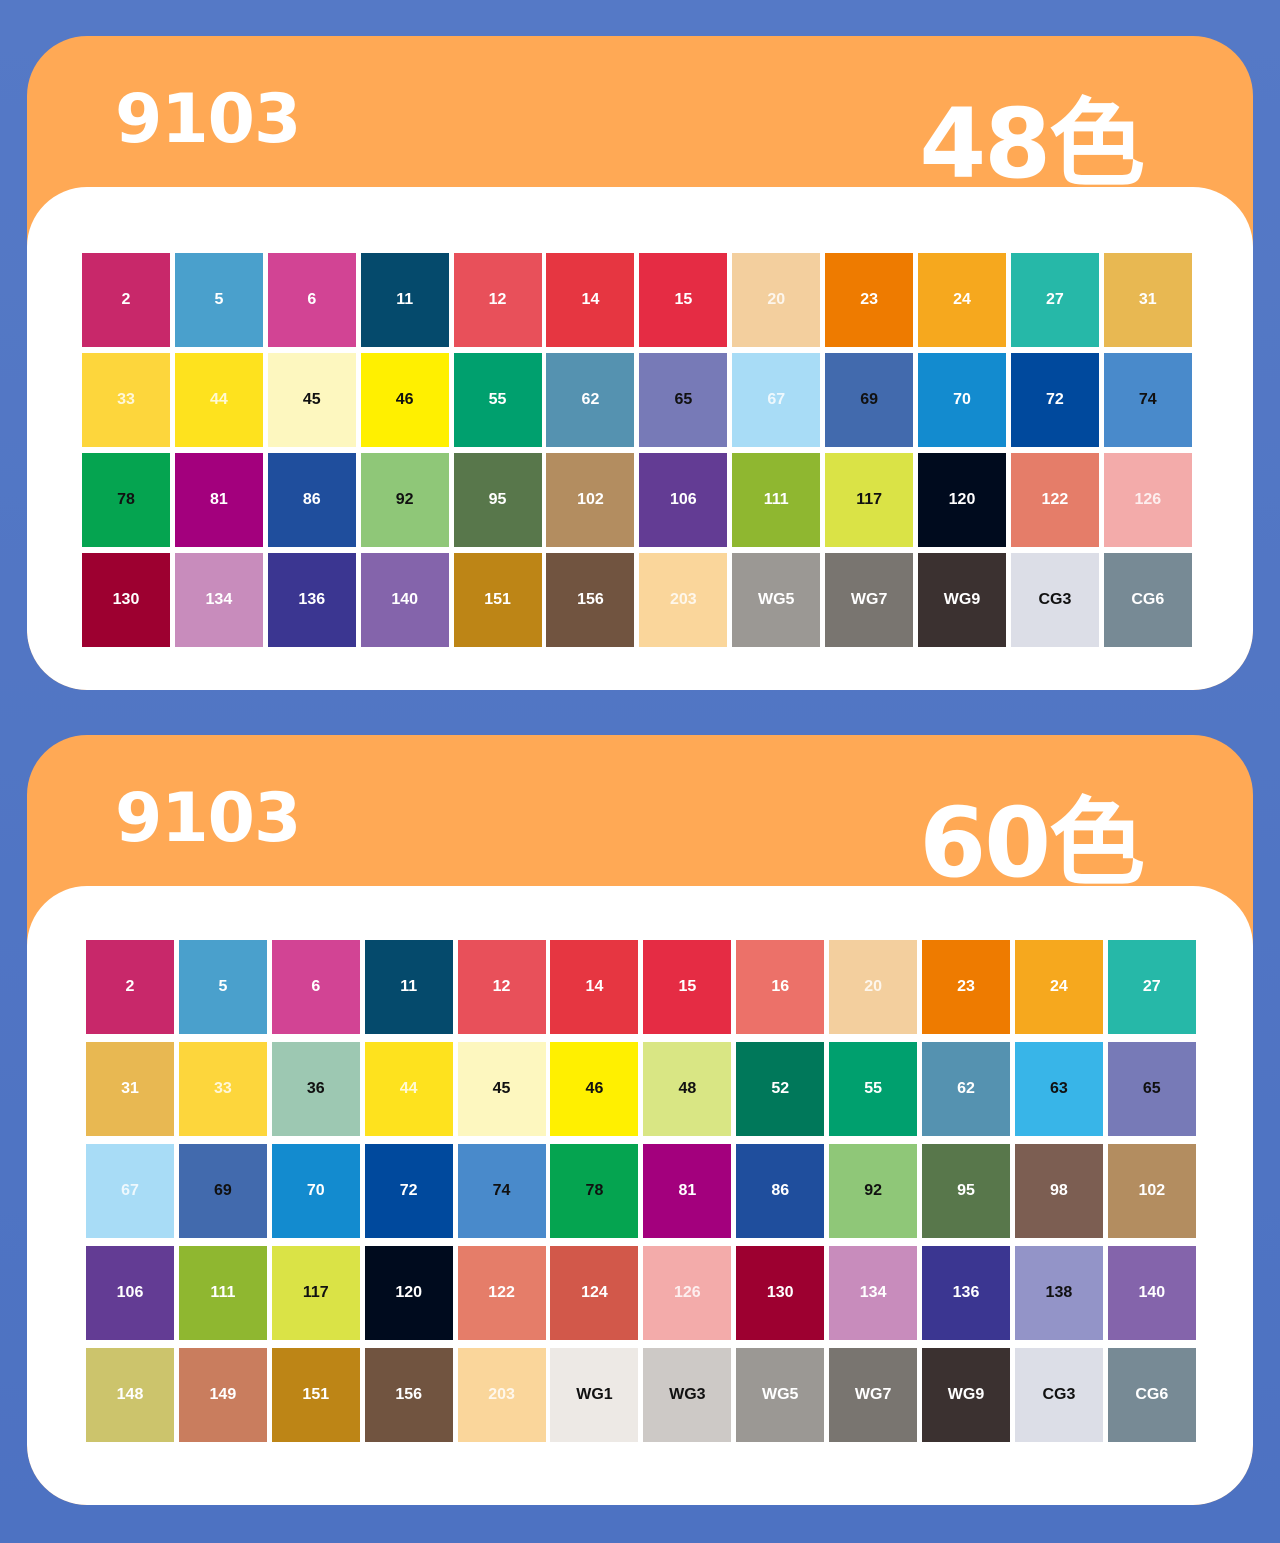 This screenshot has height=1543, width=1280. What do you see at coordinates (408, 987) in the screenshot?
I see `color-swatch: 11` at bounding box center [408, 987].